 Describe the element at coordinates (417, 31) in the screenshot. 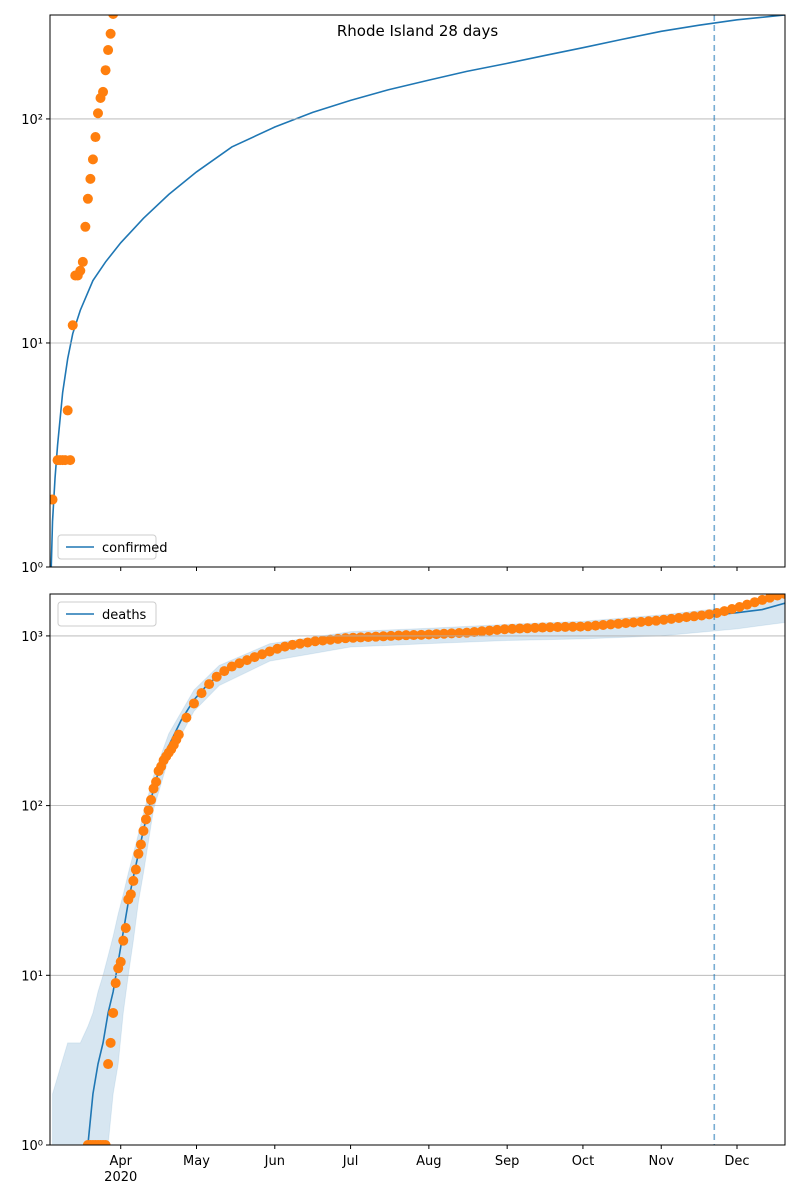

I see `chart-title: Rhode Island 28 days` at that location.